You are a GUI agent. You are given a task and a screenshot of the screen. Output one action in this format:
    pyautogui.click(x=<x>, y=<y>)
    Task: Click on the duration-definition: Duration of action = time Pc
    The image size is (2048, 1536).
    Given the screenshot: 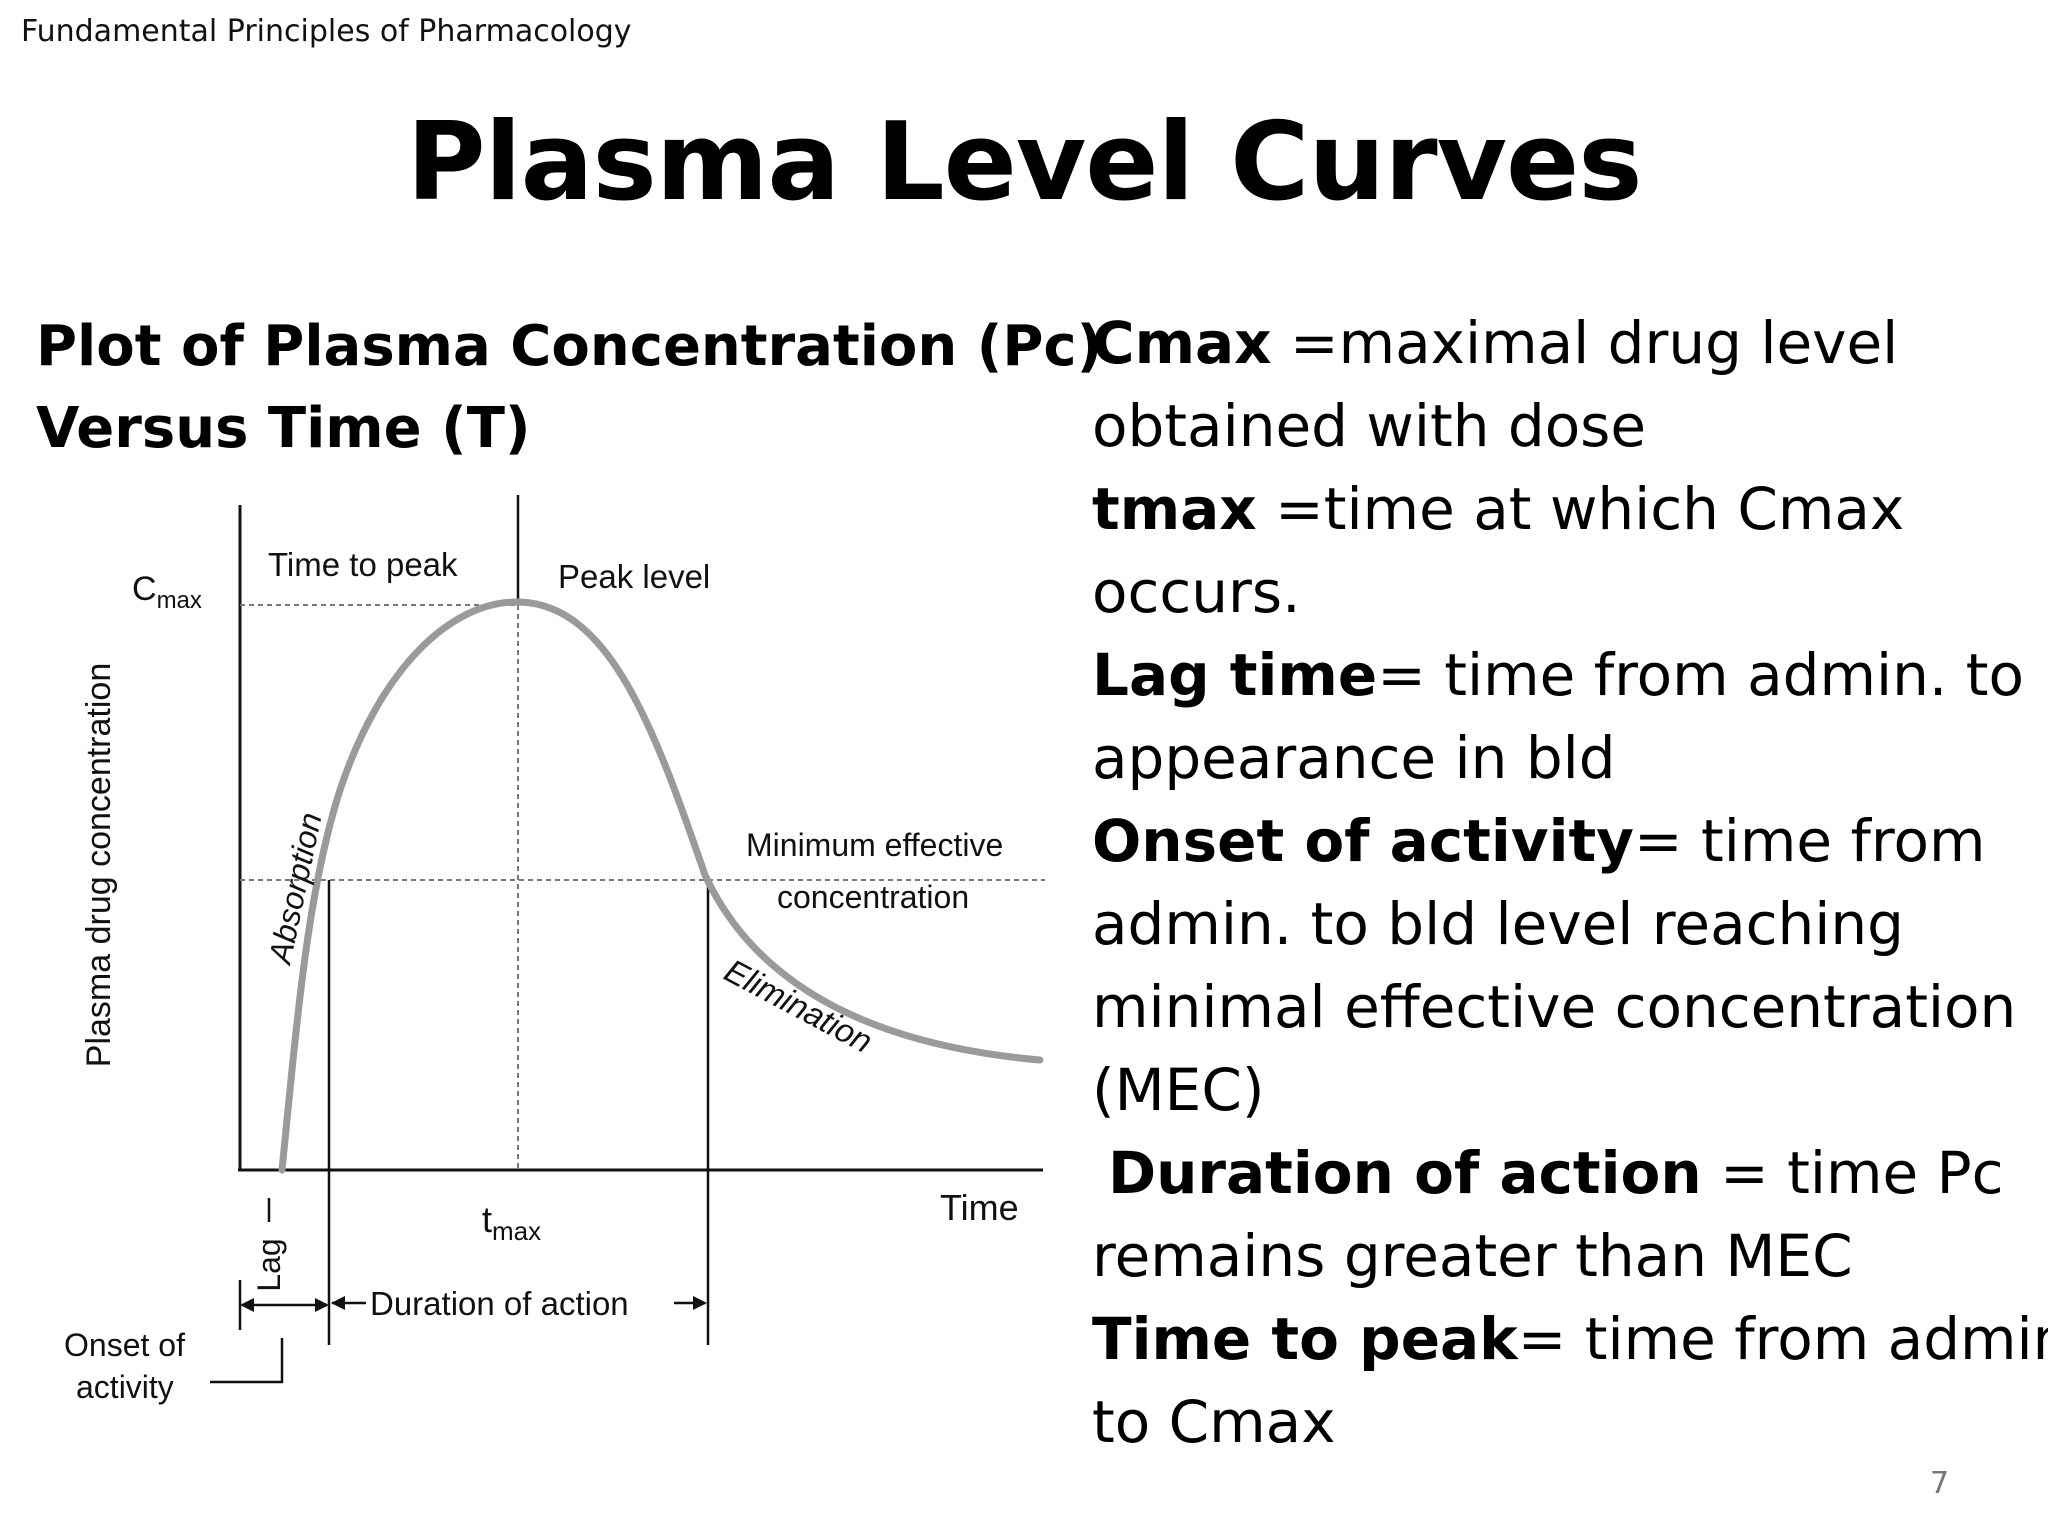 What is the action you would take?
    pyautogui.click(x=1562, y=1173)
    